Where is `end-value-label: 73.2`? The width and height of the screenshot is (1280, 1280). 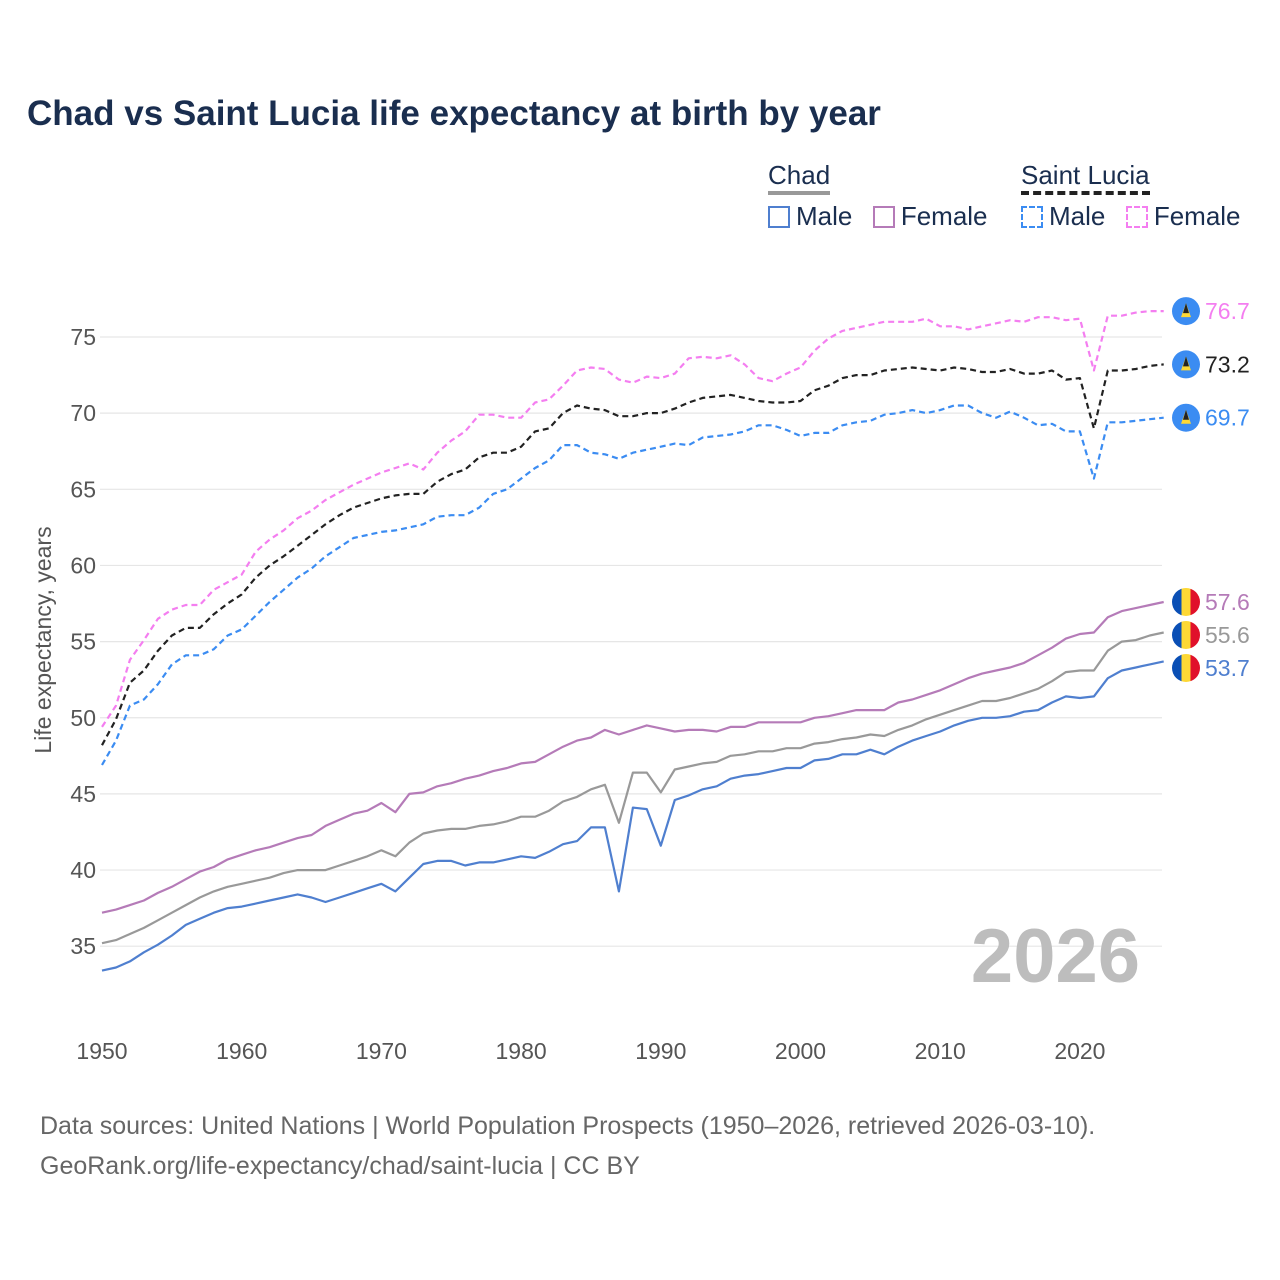
end-value-label: 73.2 is located at coordinates (1227, 364).